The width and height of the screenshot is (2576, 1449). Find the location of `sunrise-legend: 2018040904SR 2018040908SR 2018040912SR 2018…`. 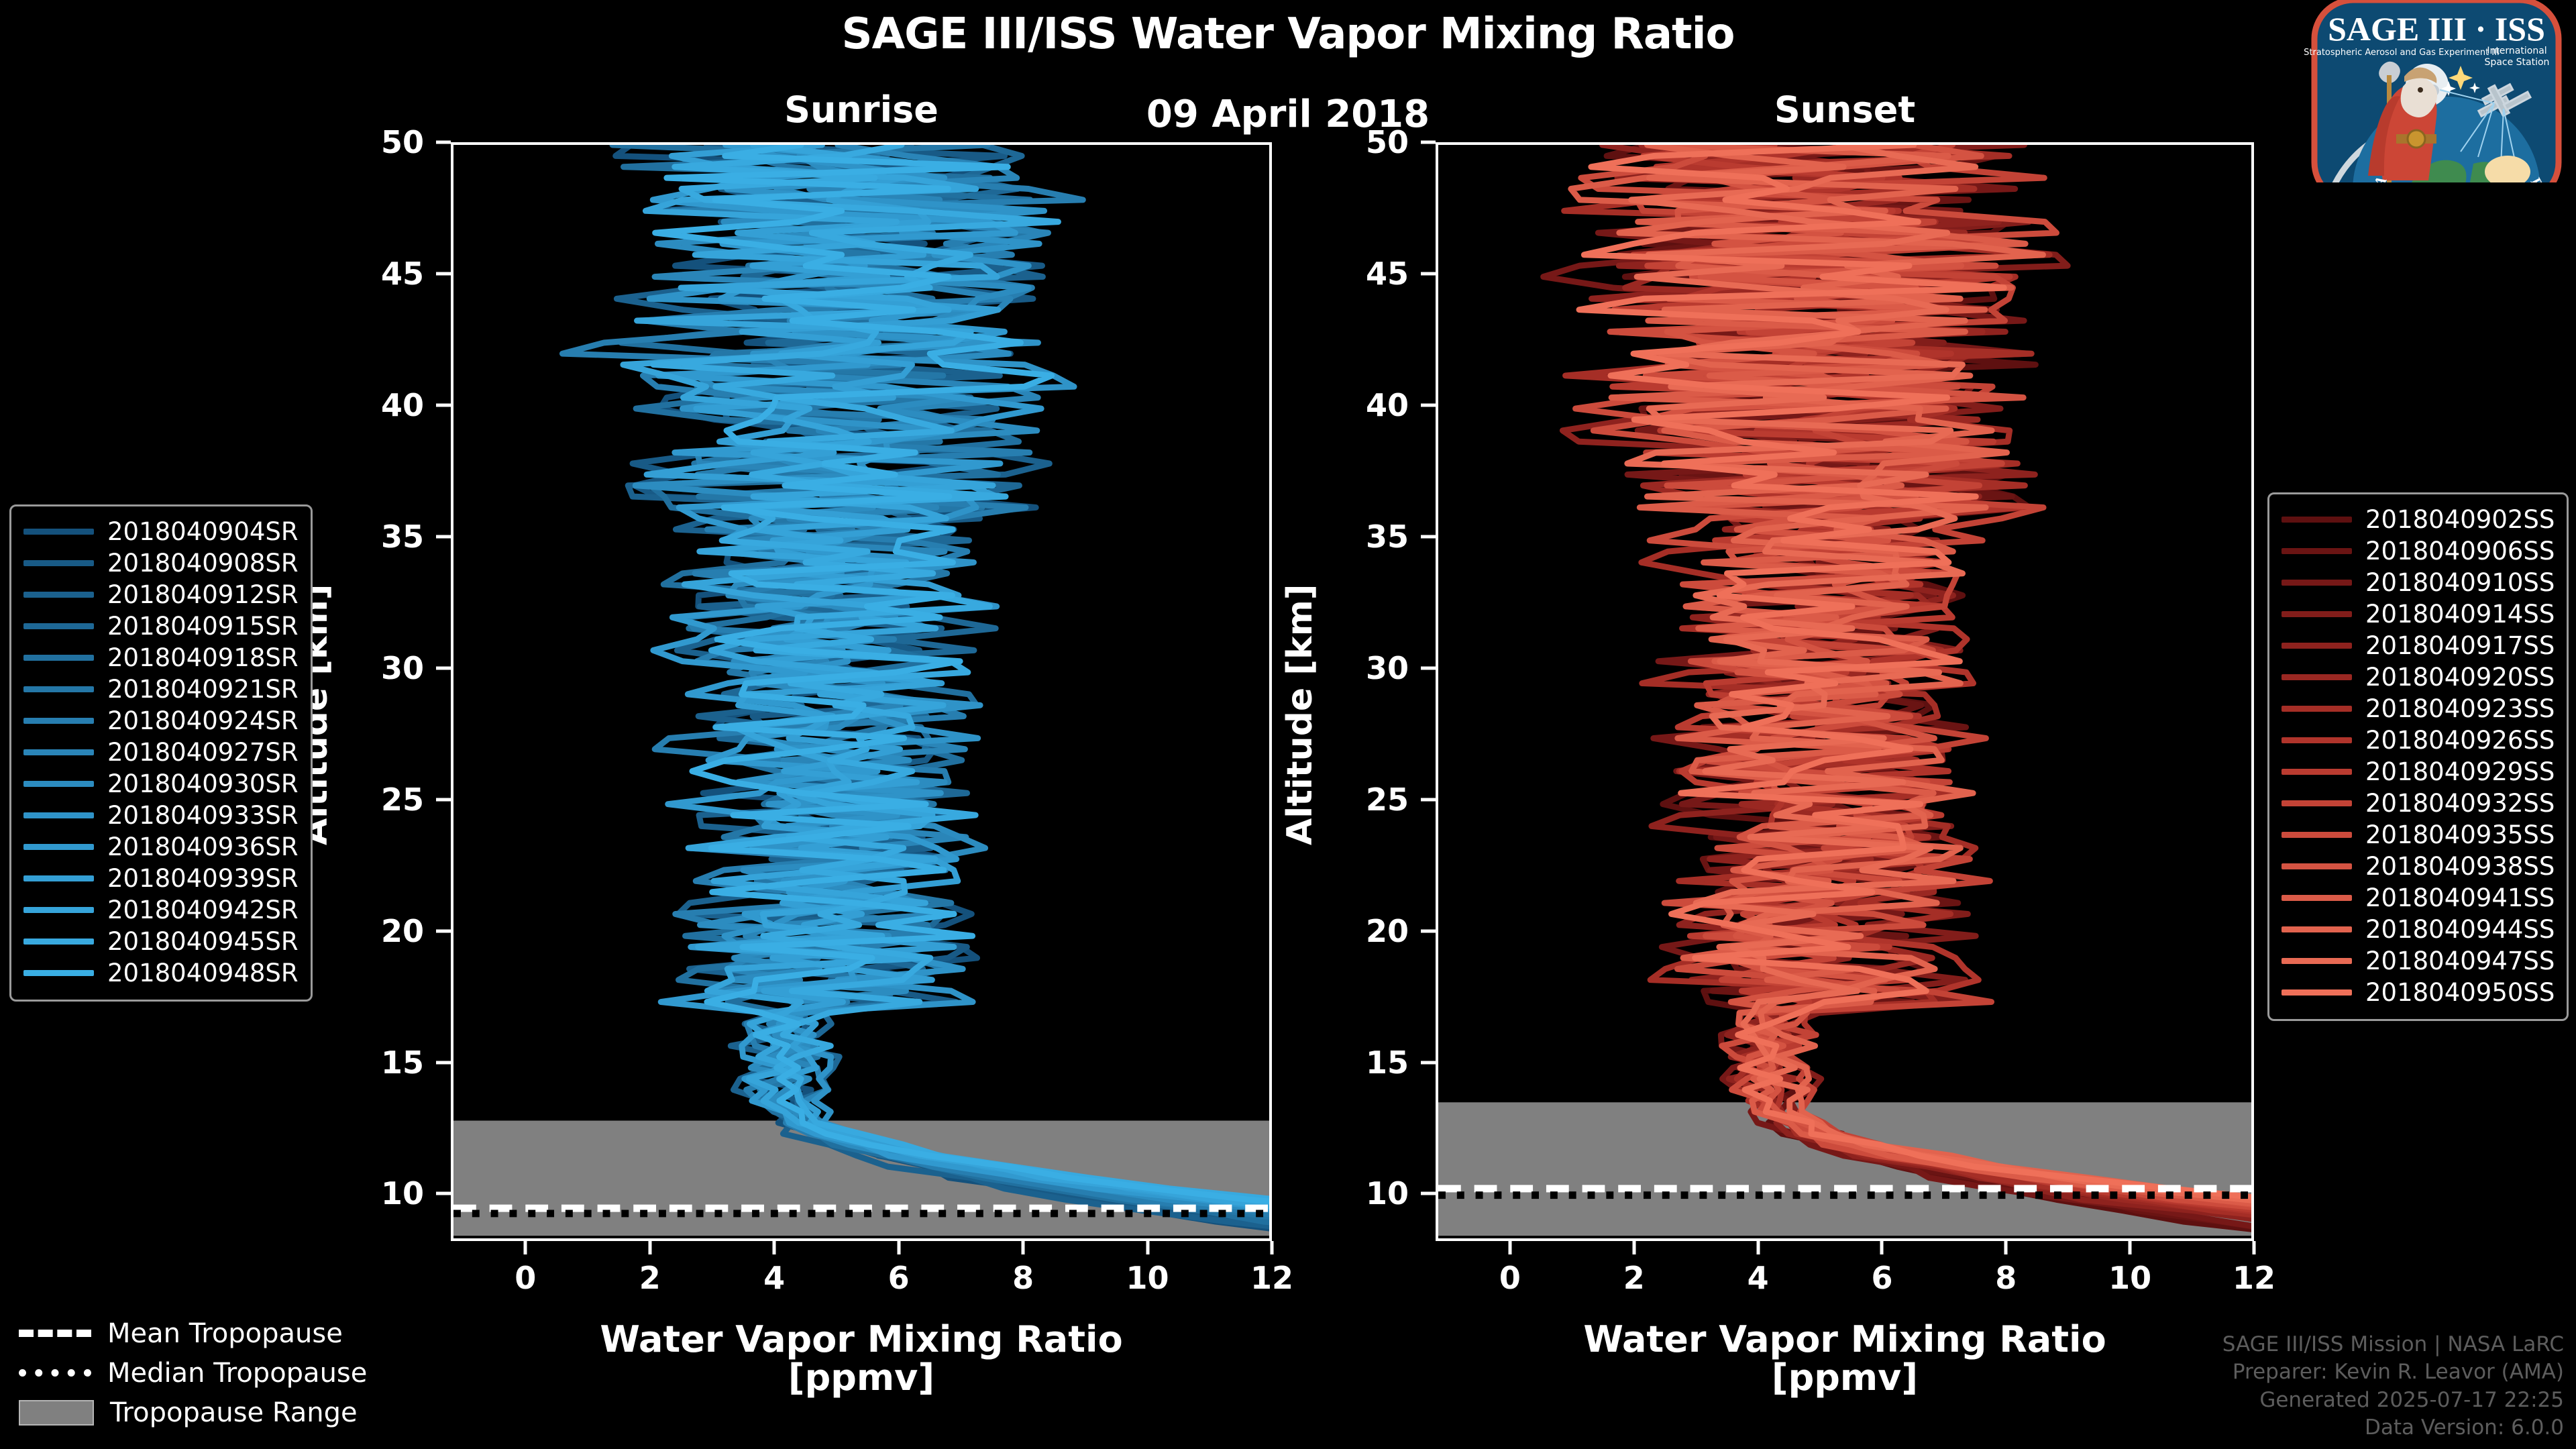

sunrise-legend: 2018040904SR 2018040908SR 2018040912SR 2018… is located at coordinates (161, 753).